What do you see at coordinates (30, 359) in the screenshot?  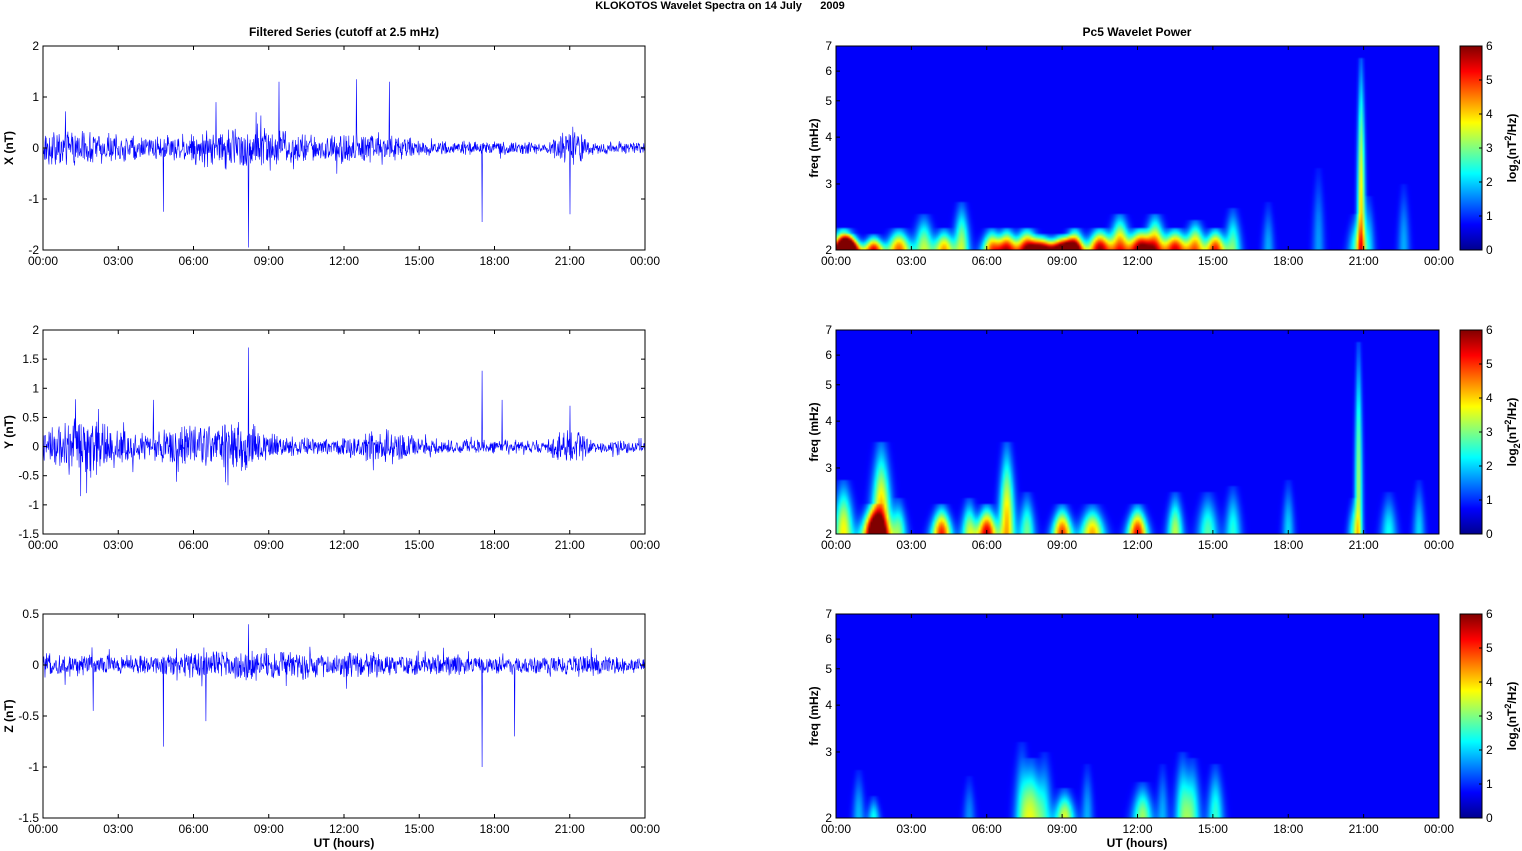 I see `series-ytick-label: 1.5` at bounding box center [30, 359].